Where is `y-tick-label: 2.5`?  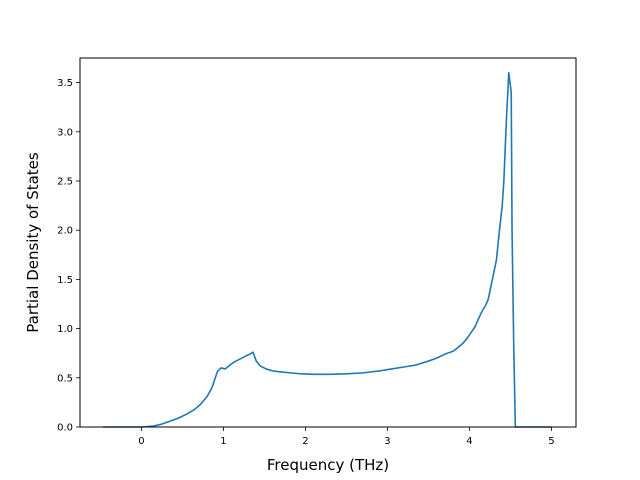
y-tick-label: 2.5 is located at coordinates (65, 182).